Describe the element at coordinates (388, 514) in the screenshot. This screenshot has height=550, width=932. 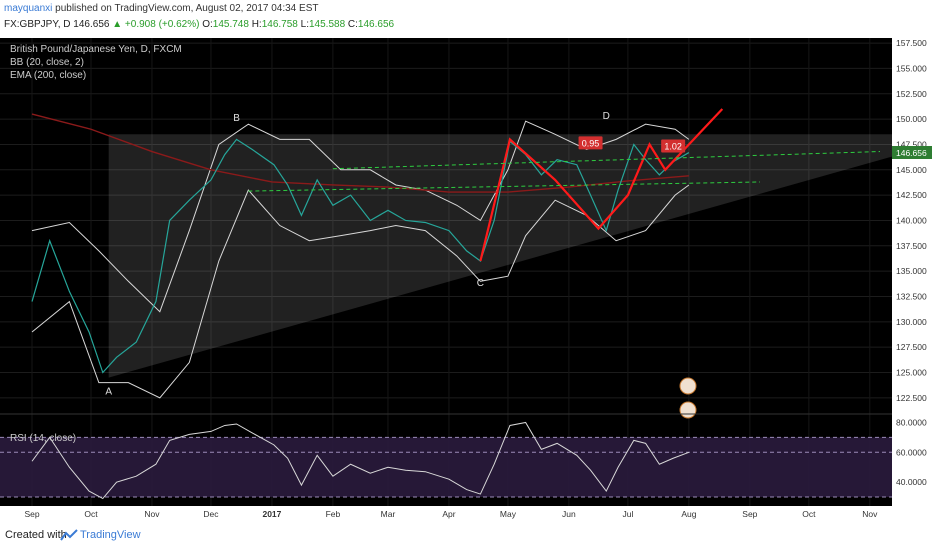
I see `time-tick-label: Mar` at that location.